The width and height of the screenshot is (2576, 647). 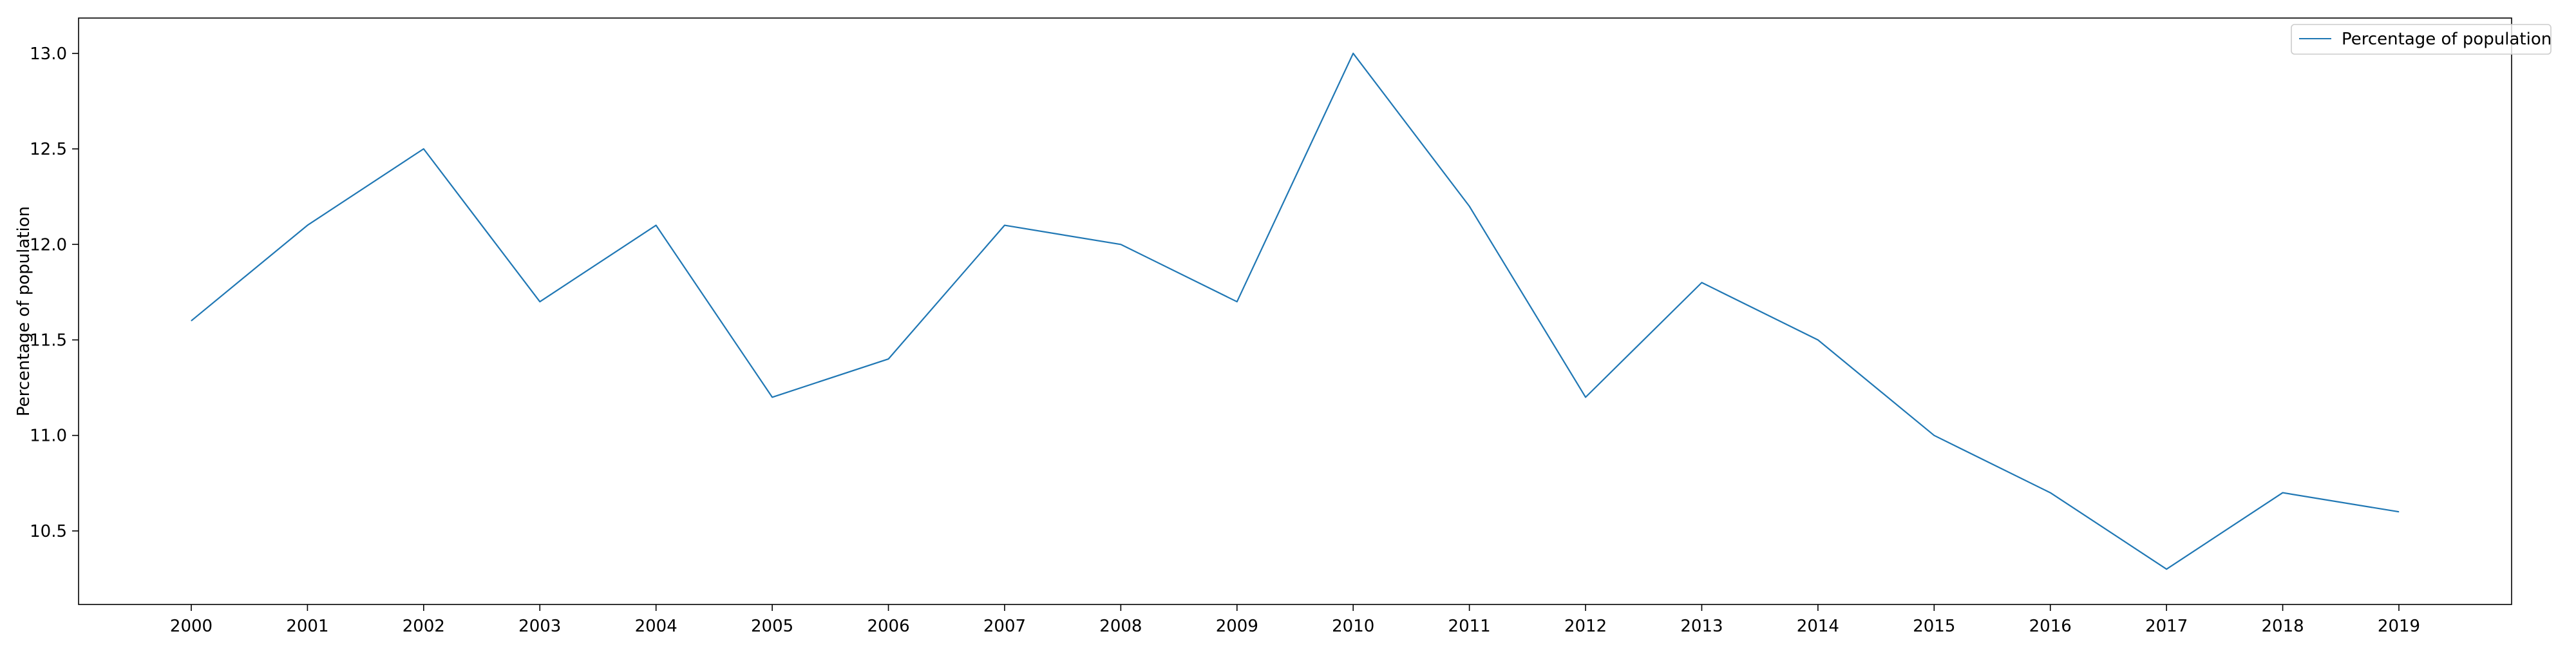 I want to click on y-tick-label: 11.5, so click(x=48, y=340).